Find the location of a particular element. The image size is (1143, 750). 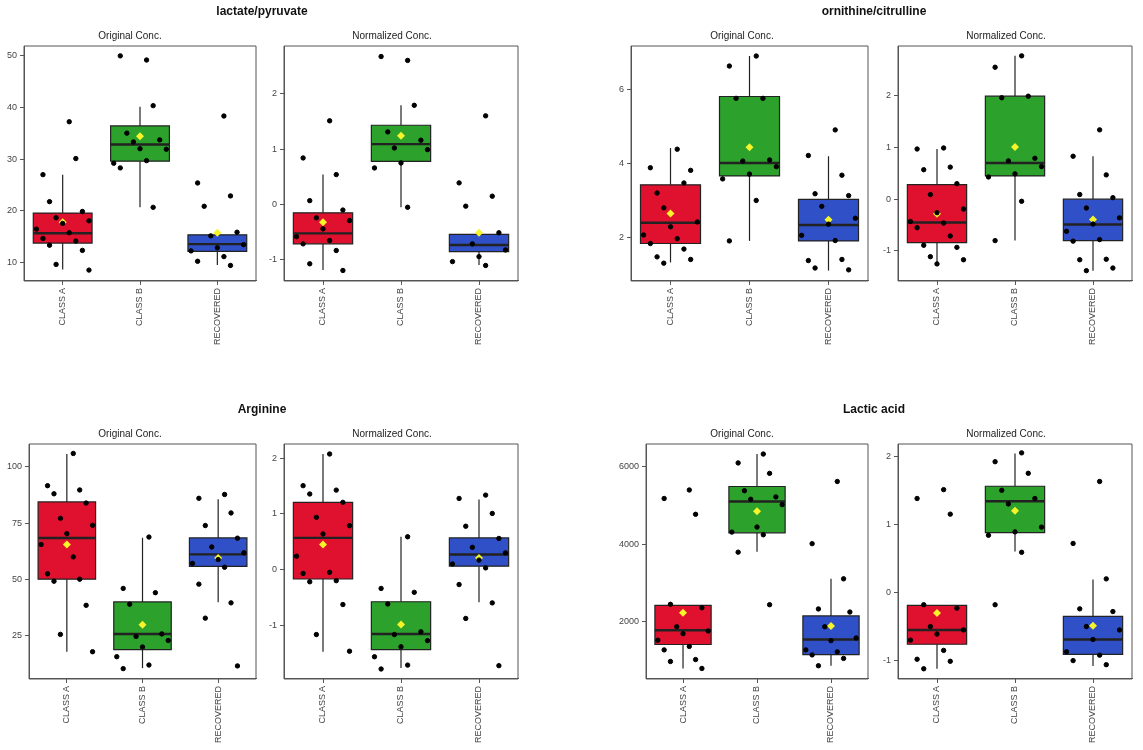

chart-title: lactate/pyruvate is located at coordinates (262, 11).